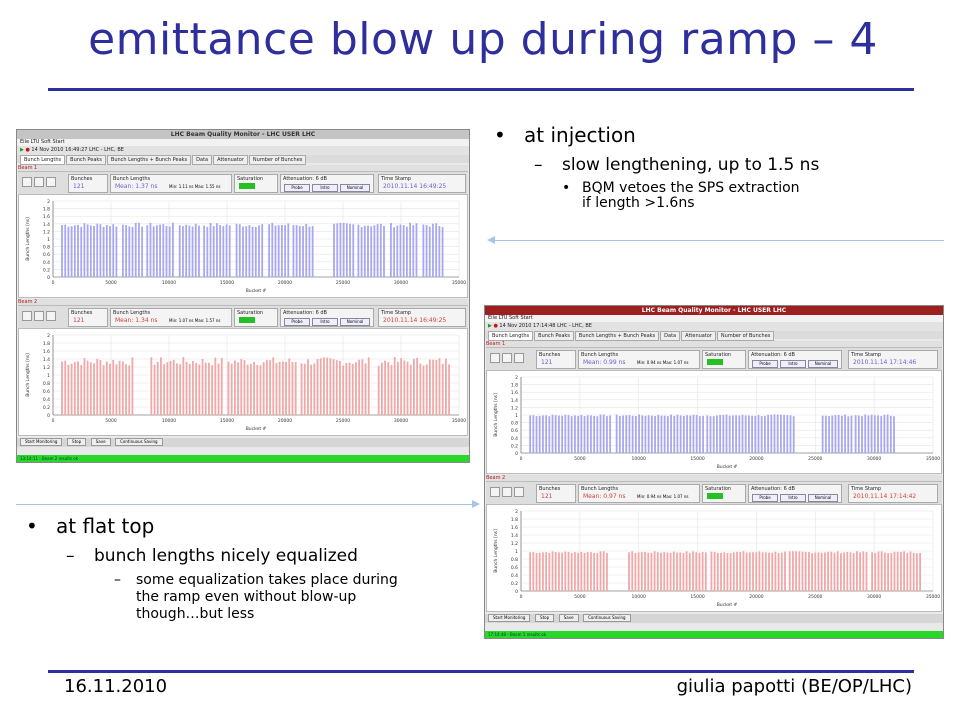 This screenshot has height=720, width=960. Describe the element at coordinates (415, 320) in the screenshot. I see `timestamp-value: 2010.11.14 16:49:25` at that location.